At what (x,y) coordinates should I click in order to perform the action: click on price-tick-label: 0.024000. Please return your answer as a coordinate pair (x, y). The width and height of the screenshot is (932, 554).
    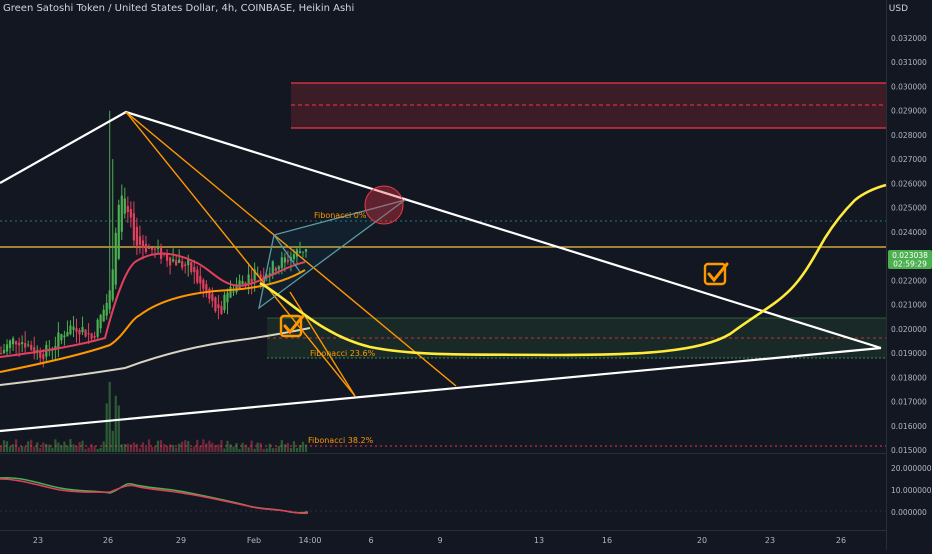
    Looking at the image, I should click on (909, 232).